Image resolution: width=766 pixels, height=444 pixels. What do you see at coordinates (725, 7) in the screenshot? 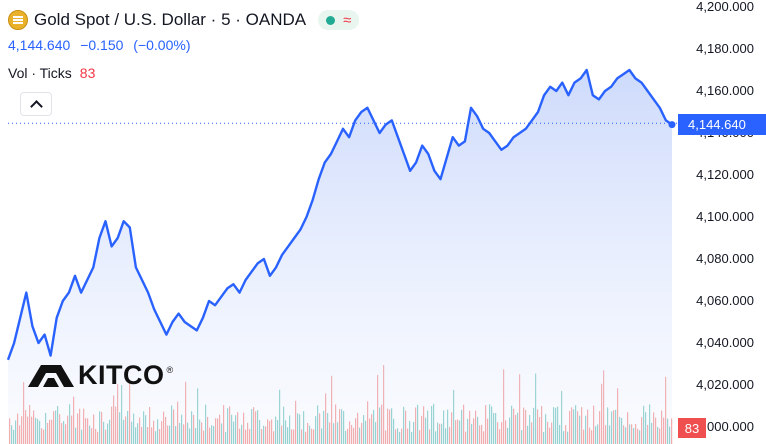
I see `price-axis-tick: 4,200.000` at bounding box center [725, 7].